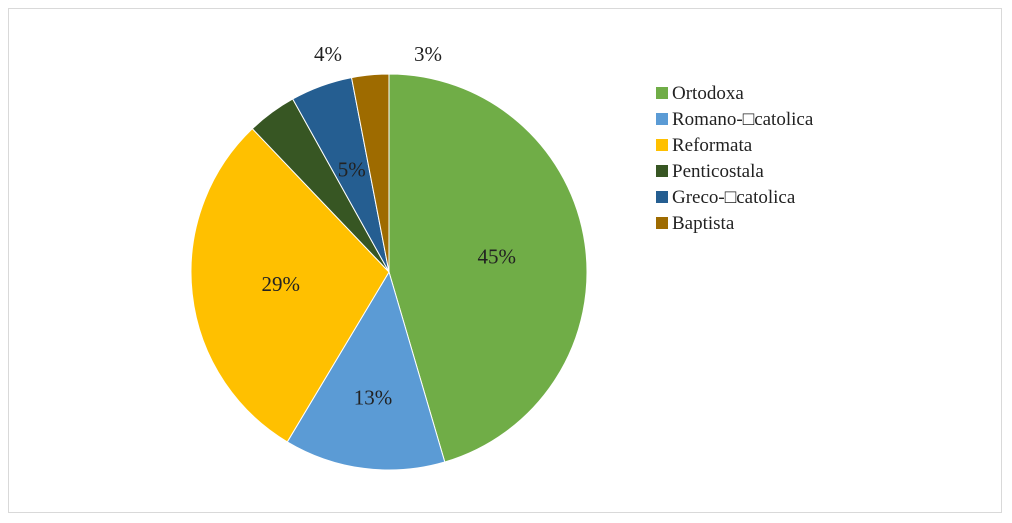 This screenshot has height=523, width=1012. Describe the element at coordinates (708, 93) in the screenshot. I see `legend-label: Ortodoxa` at that location.